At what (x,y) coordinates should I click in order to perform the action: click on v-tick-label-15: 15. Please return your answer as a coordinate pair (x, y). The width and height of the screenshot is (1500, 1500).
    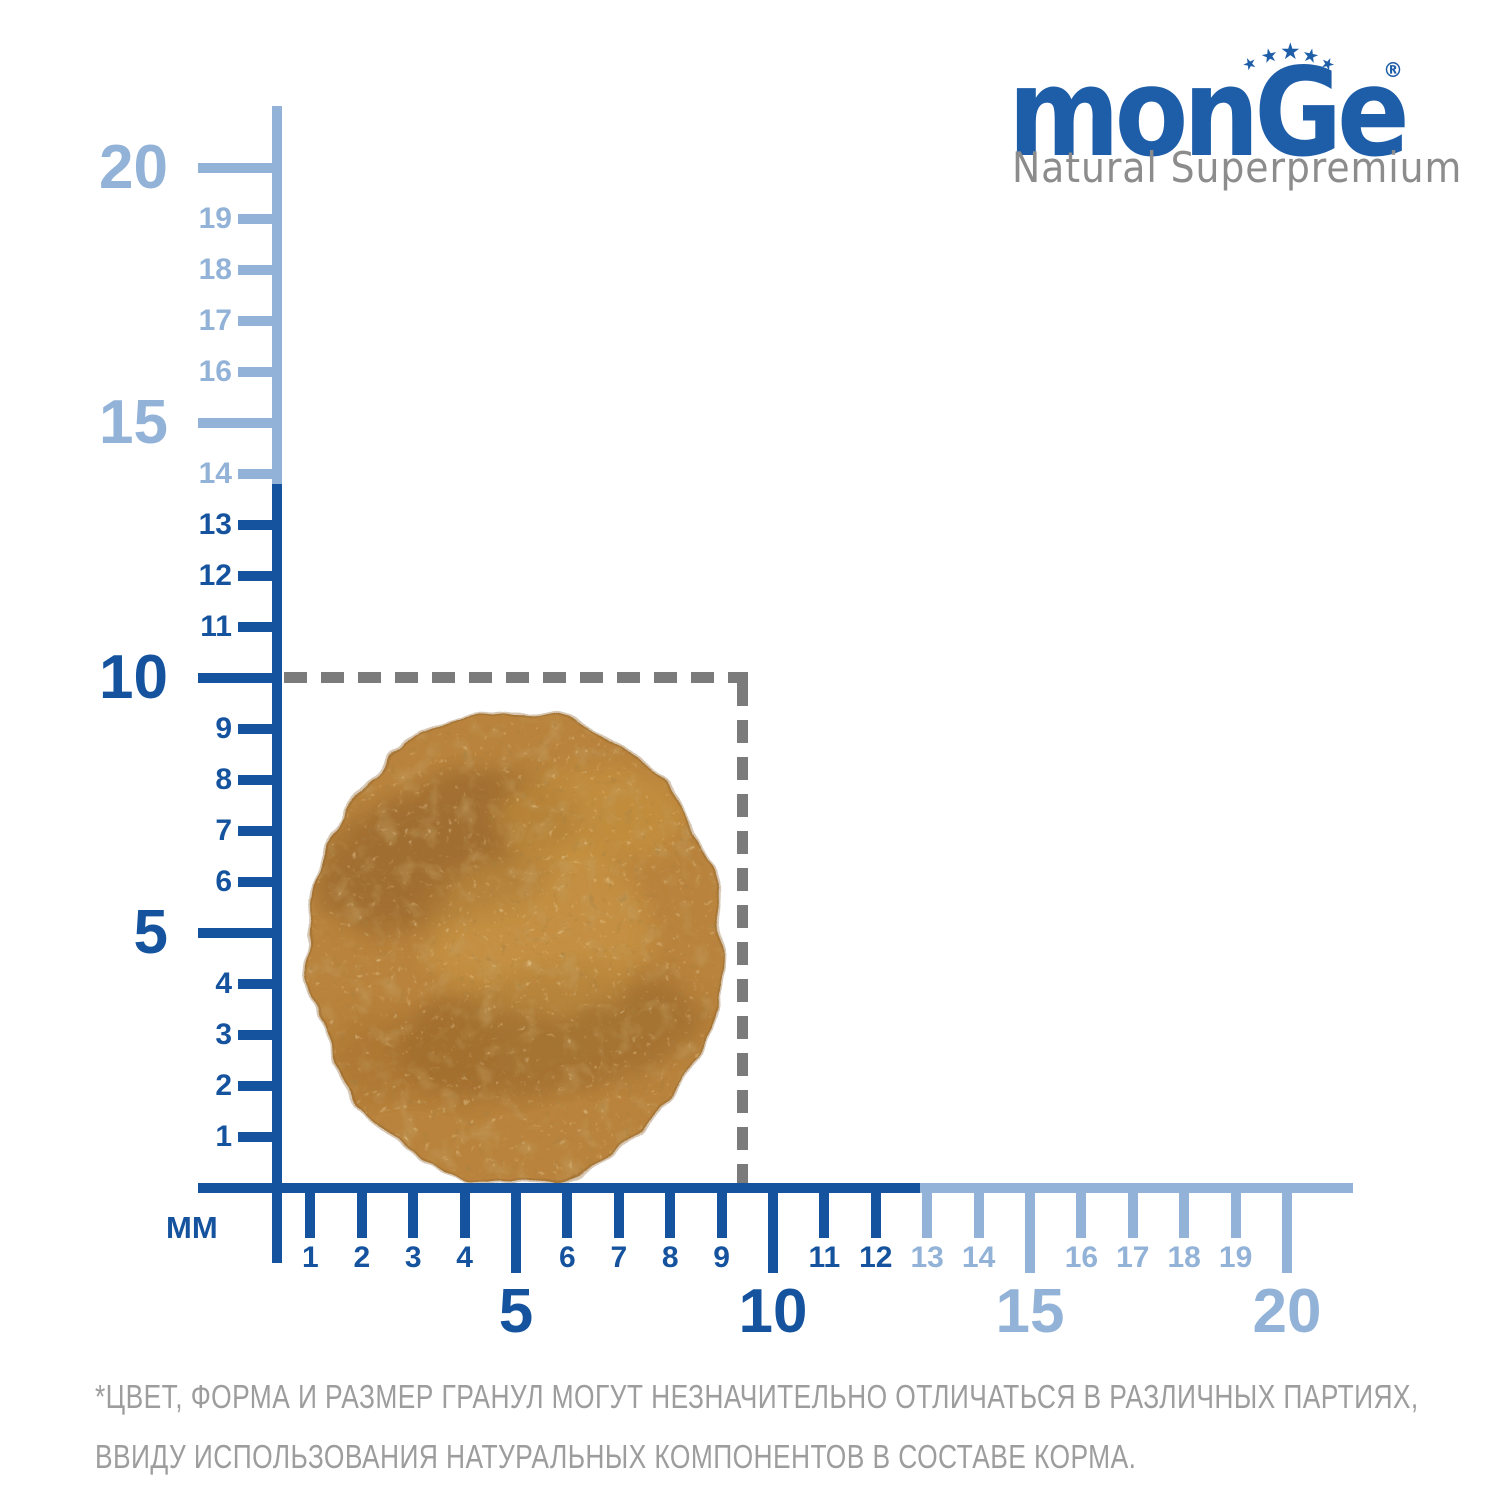
    Looking at the image, I should click on (133, 422).